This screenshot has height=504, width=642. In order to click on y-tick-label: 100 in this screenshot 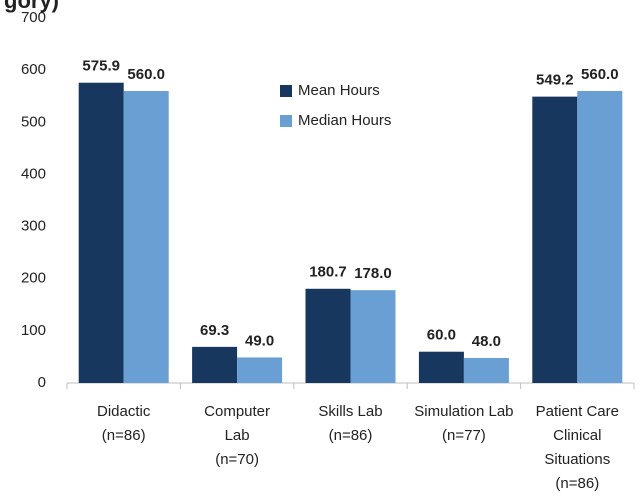, I will do `click(33, 330)`.